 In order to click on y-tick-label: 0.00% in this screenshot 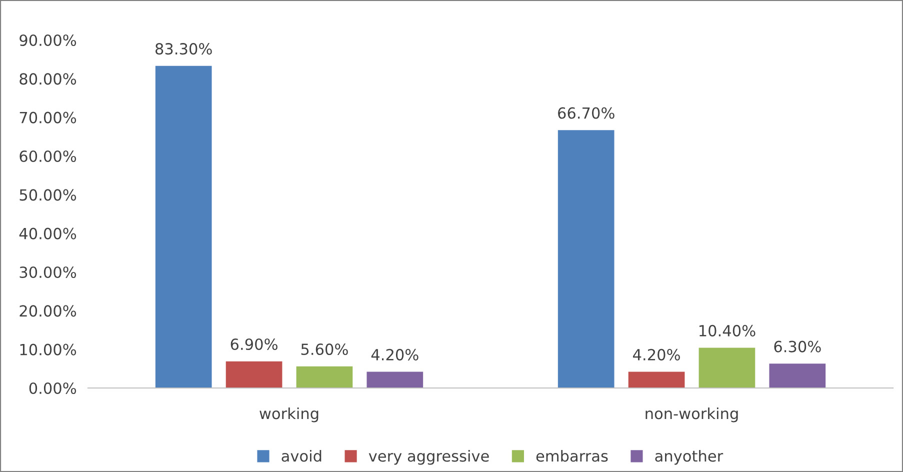, I will do `click(52, 388)`.